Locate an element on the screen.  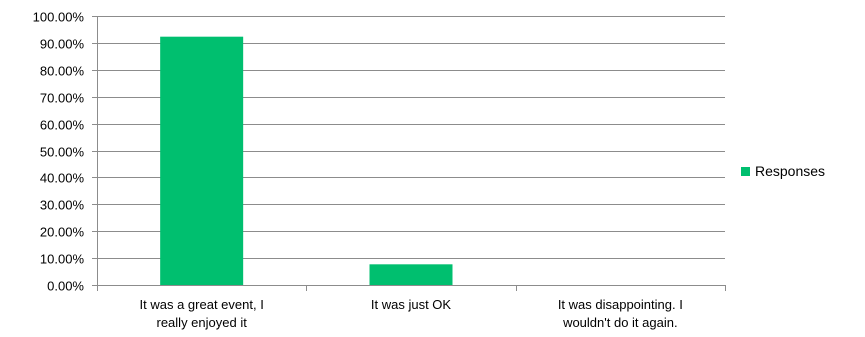
y-tick-label: 60.00% is located at coordinates (62, 125).